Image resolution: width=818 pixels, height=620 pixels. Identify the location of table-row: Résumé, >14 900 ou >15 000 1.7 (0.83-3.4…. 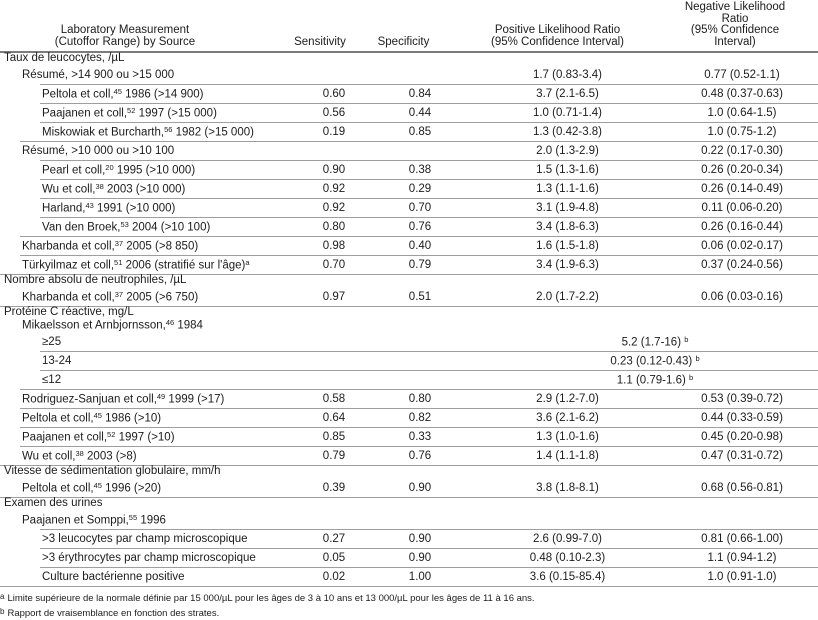
(409, 75).